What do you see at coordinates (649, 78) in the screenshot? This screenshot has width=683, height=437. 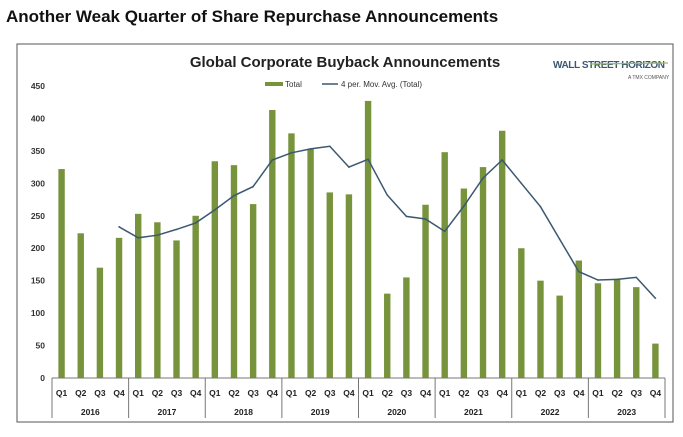 I see `logo-tagline: A TMX COMPANY` at bounding box center [649, 78].